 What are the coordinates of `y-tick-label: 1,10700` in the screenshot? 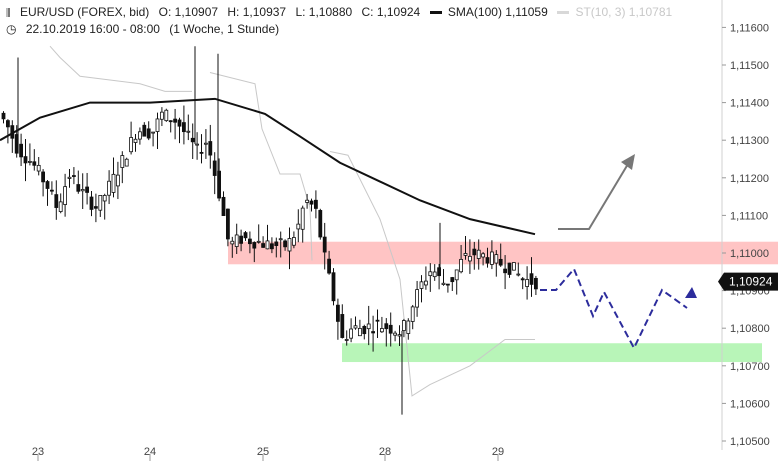 It's located at (750, 367).